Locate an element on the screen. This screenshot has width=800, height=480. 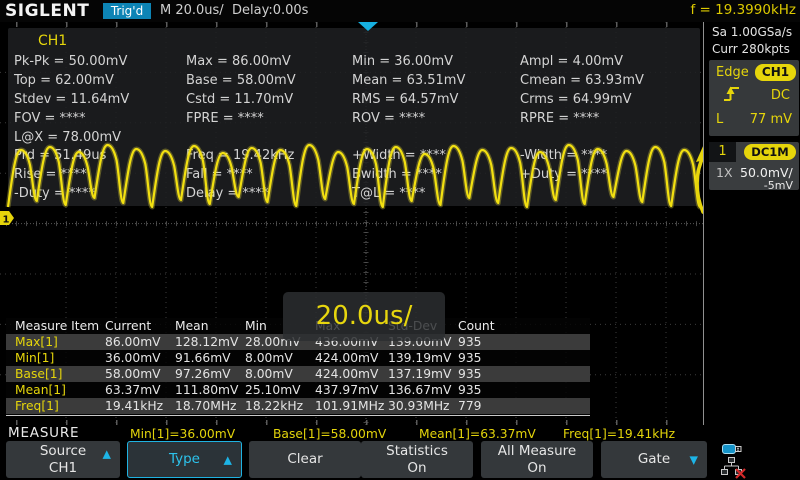
measure-value-cell: 63.37mV is located at coordinates (133, 390).